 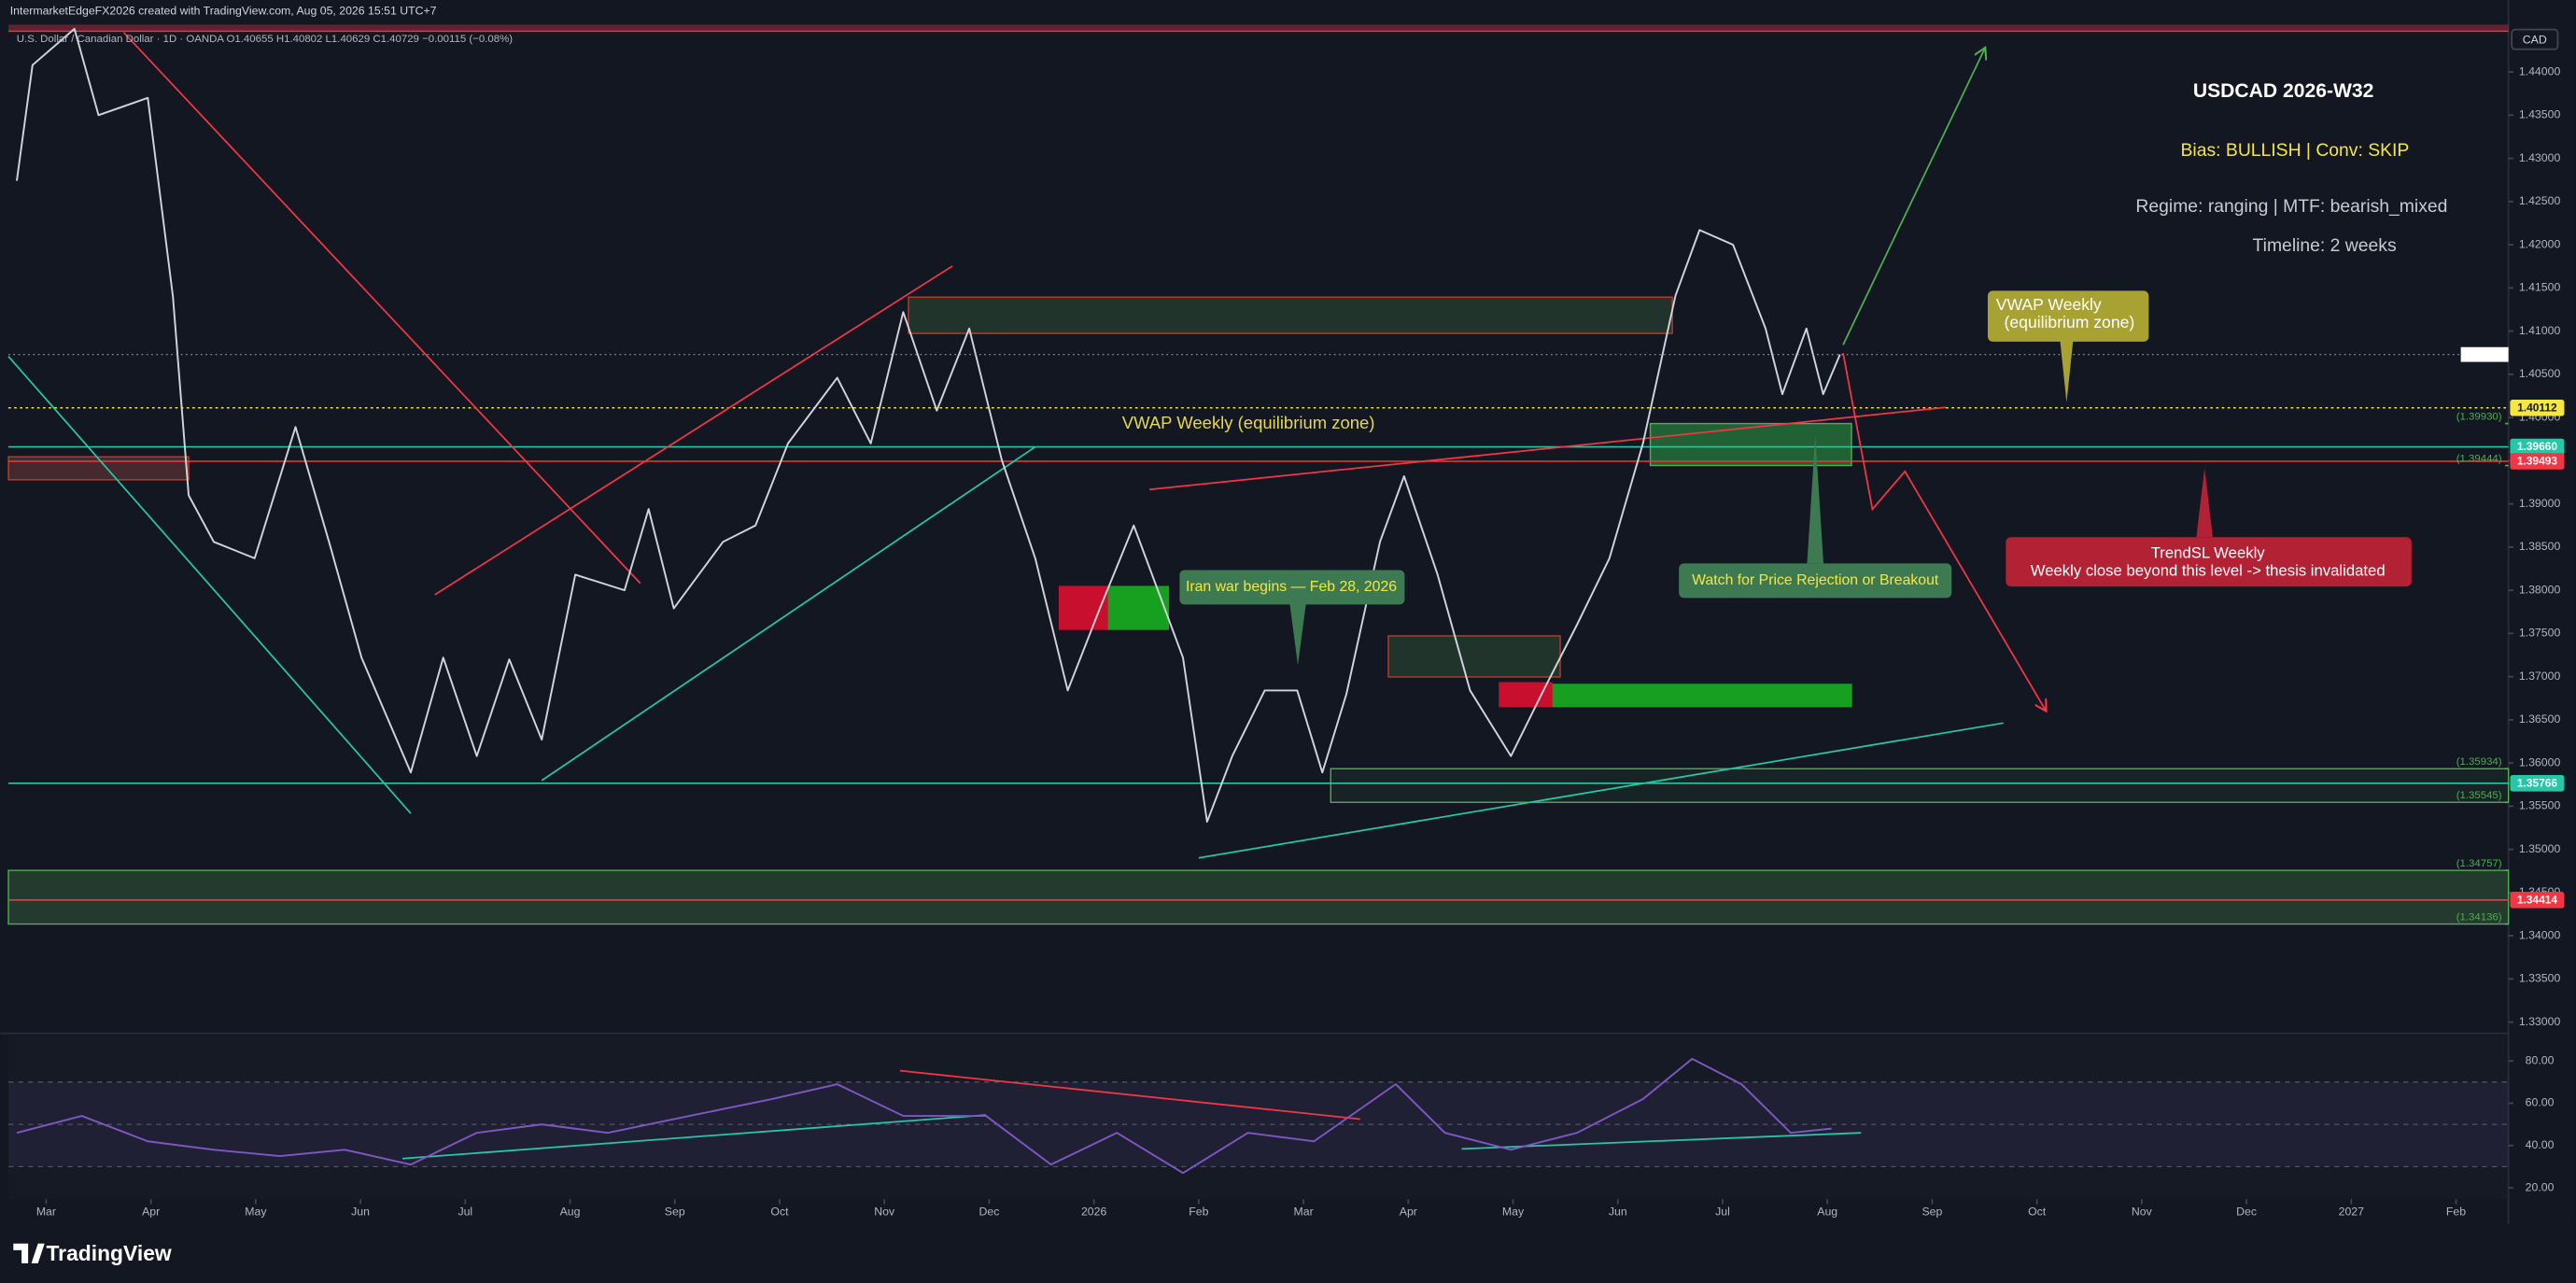 I want to click on zone-edge-label: (1.39444), so click(x=2479, y=460).